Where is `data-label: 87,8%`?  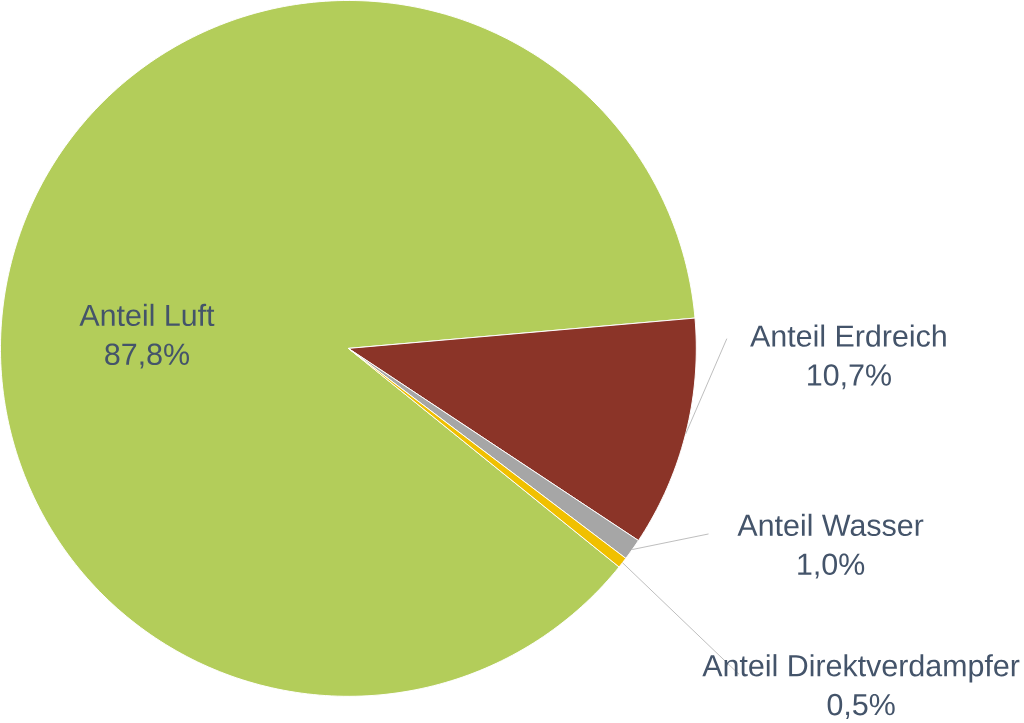 data-label: 87,8% is located at coordinates (147, 356).